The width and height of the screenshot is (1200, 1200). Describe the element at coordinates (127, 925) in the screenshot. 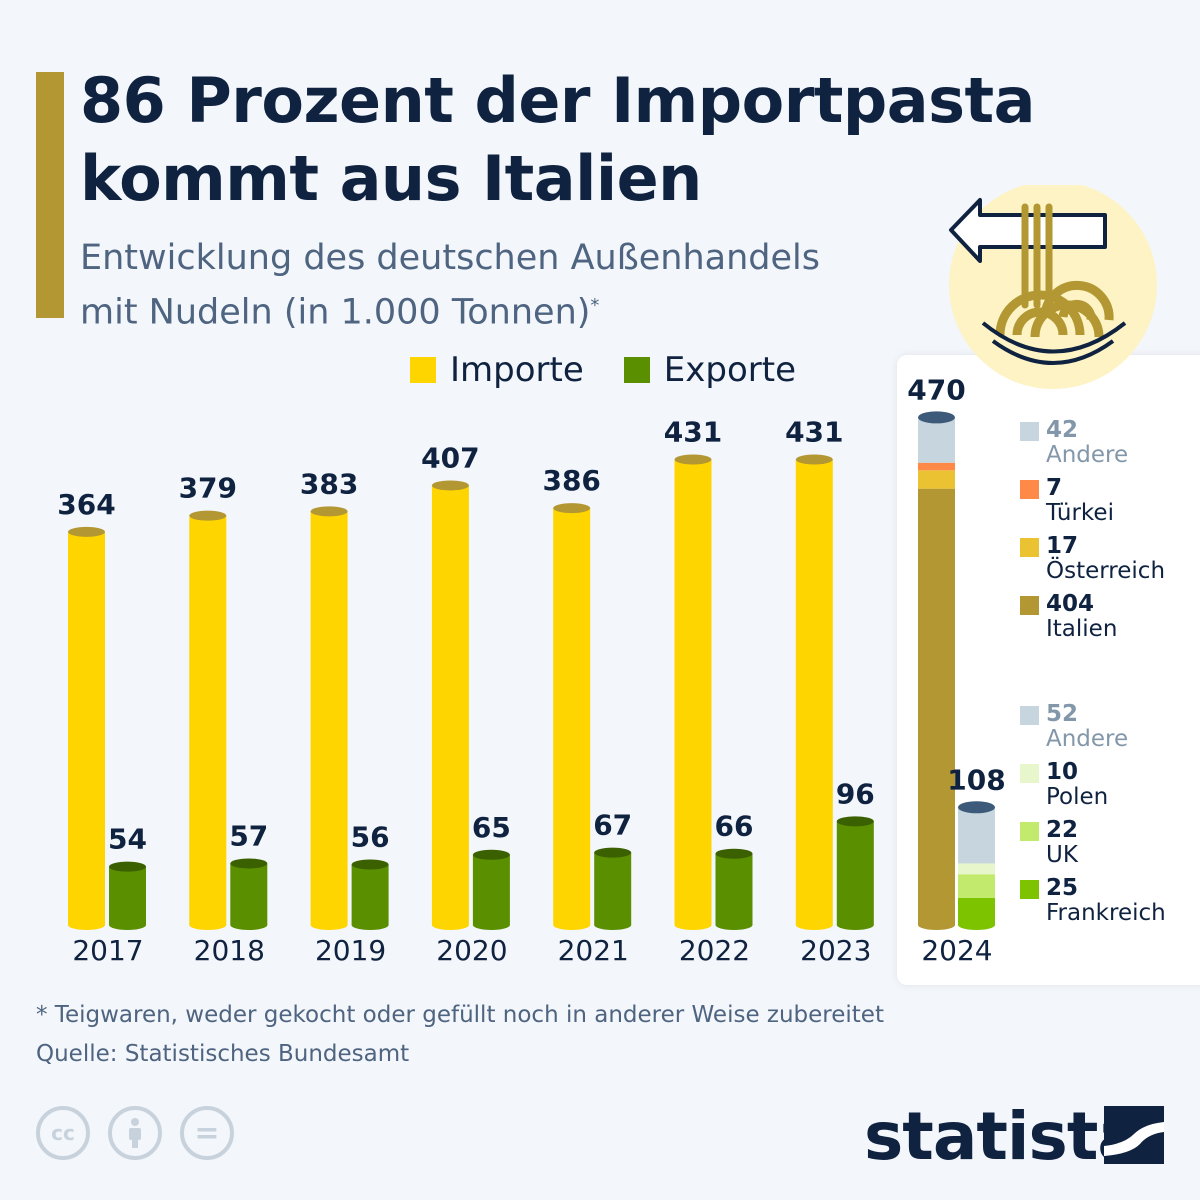

I see `export-bar-2017-base` at that location.